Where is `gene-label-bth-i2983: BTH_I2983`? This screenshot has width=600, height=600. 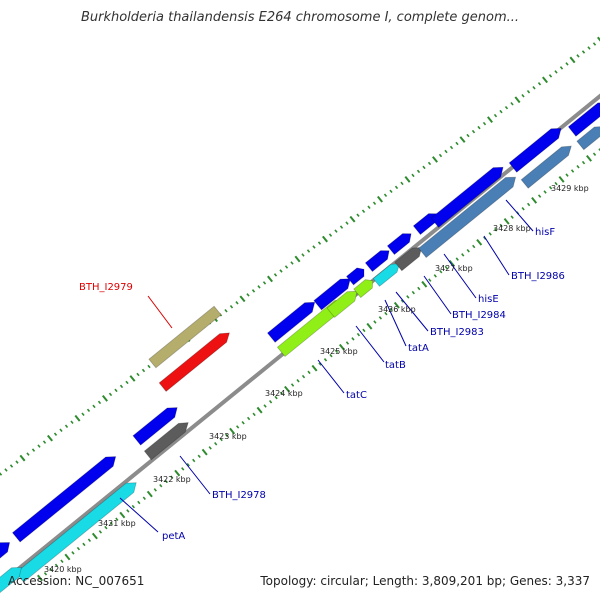
gene-label-bth-i2983: BTH_I2983 is located at coordinates (457, 332).